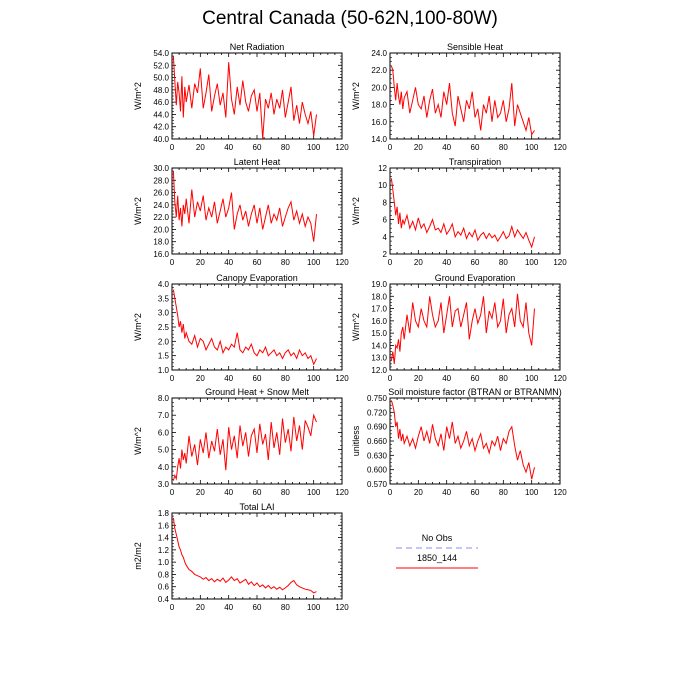 The image size is (700, 700). Describe the element at coordinates (164, 432) in the screenshot. I see `y-tick-label: 6.0` at that location.